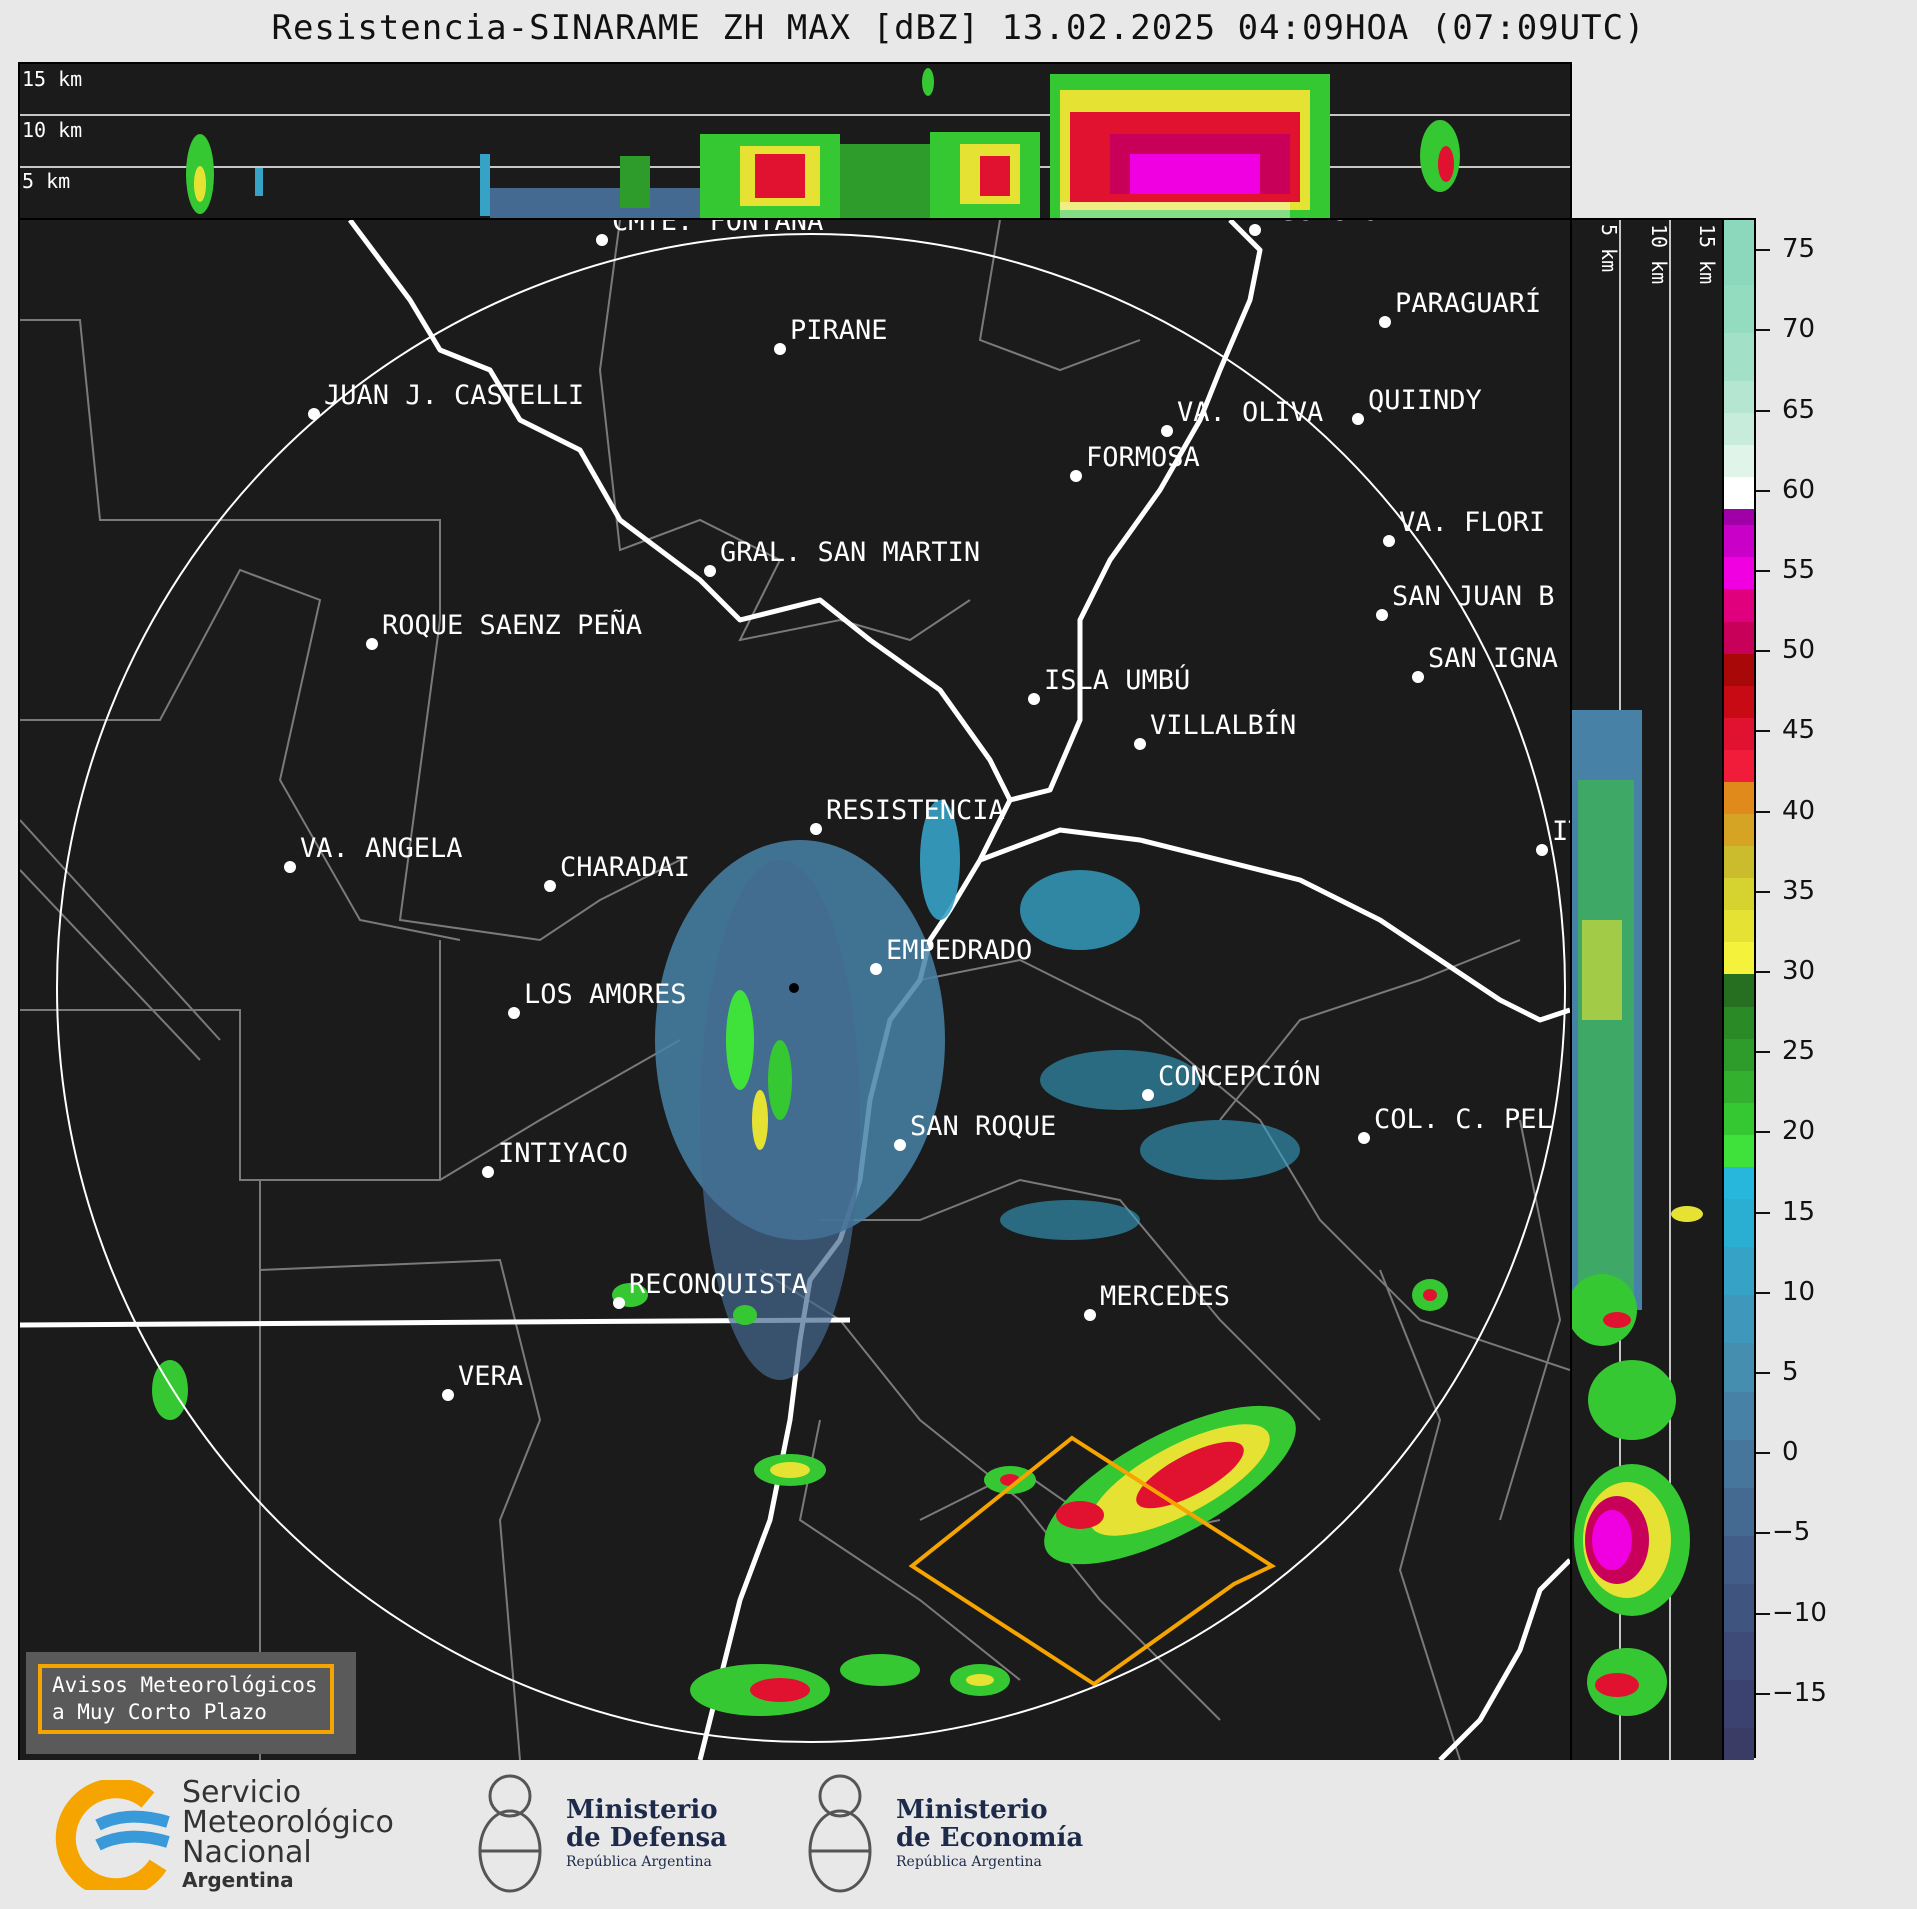 The height and width of the screenshot is (1909, 1917). What do you see at coordinates (1165, 1296) in the screenshot?
I see `city-label: MERCEDES` at bounding box center [1165, 1296].